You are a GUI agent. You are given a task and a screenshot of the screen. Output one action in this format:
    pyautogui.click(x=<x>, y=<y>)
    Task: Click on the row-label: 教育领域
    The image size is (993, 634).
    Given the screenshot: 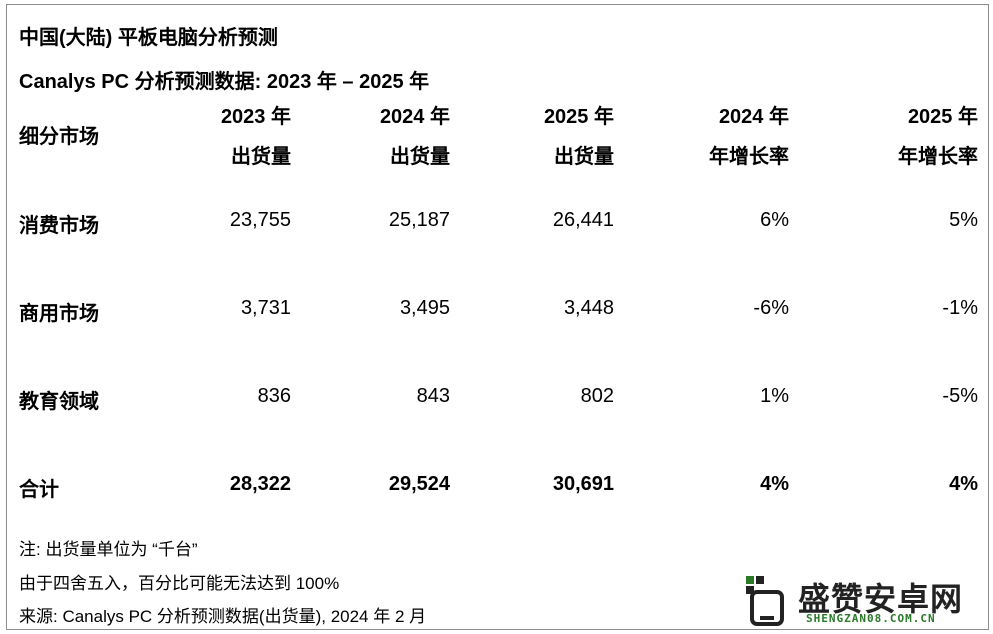 What is the action you would take?
    pyautogui.click(x=59, y=402)
    